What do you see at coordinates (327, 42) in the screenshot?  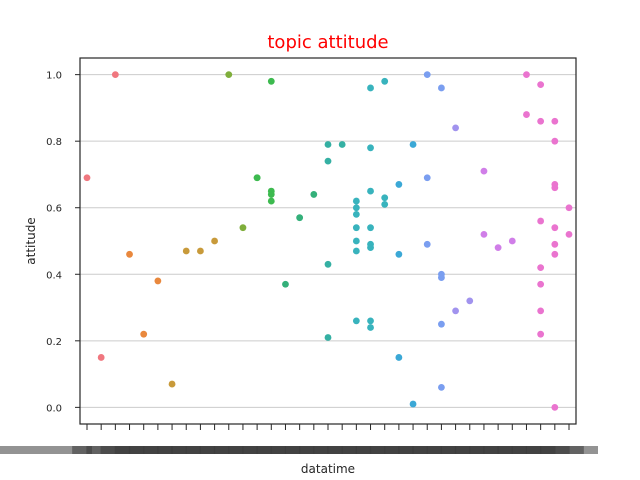 I see `chart-title: topic attitude` at bounding box center [327, 42].